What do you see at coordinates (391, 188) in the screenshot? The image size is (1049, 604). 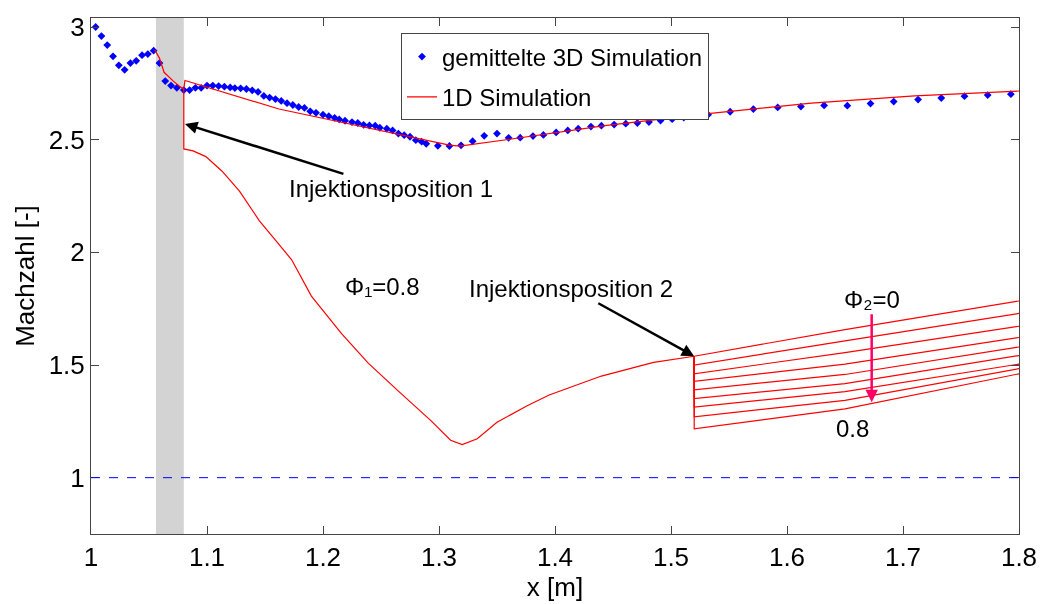 I see `annotation: Injektionsposition 1` at bounding box center [391, 188].